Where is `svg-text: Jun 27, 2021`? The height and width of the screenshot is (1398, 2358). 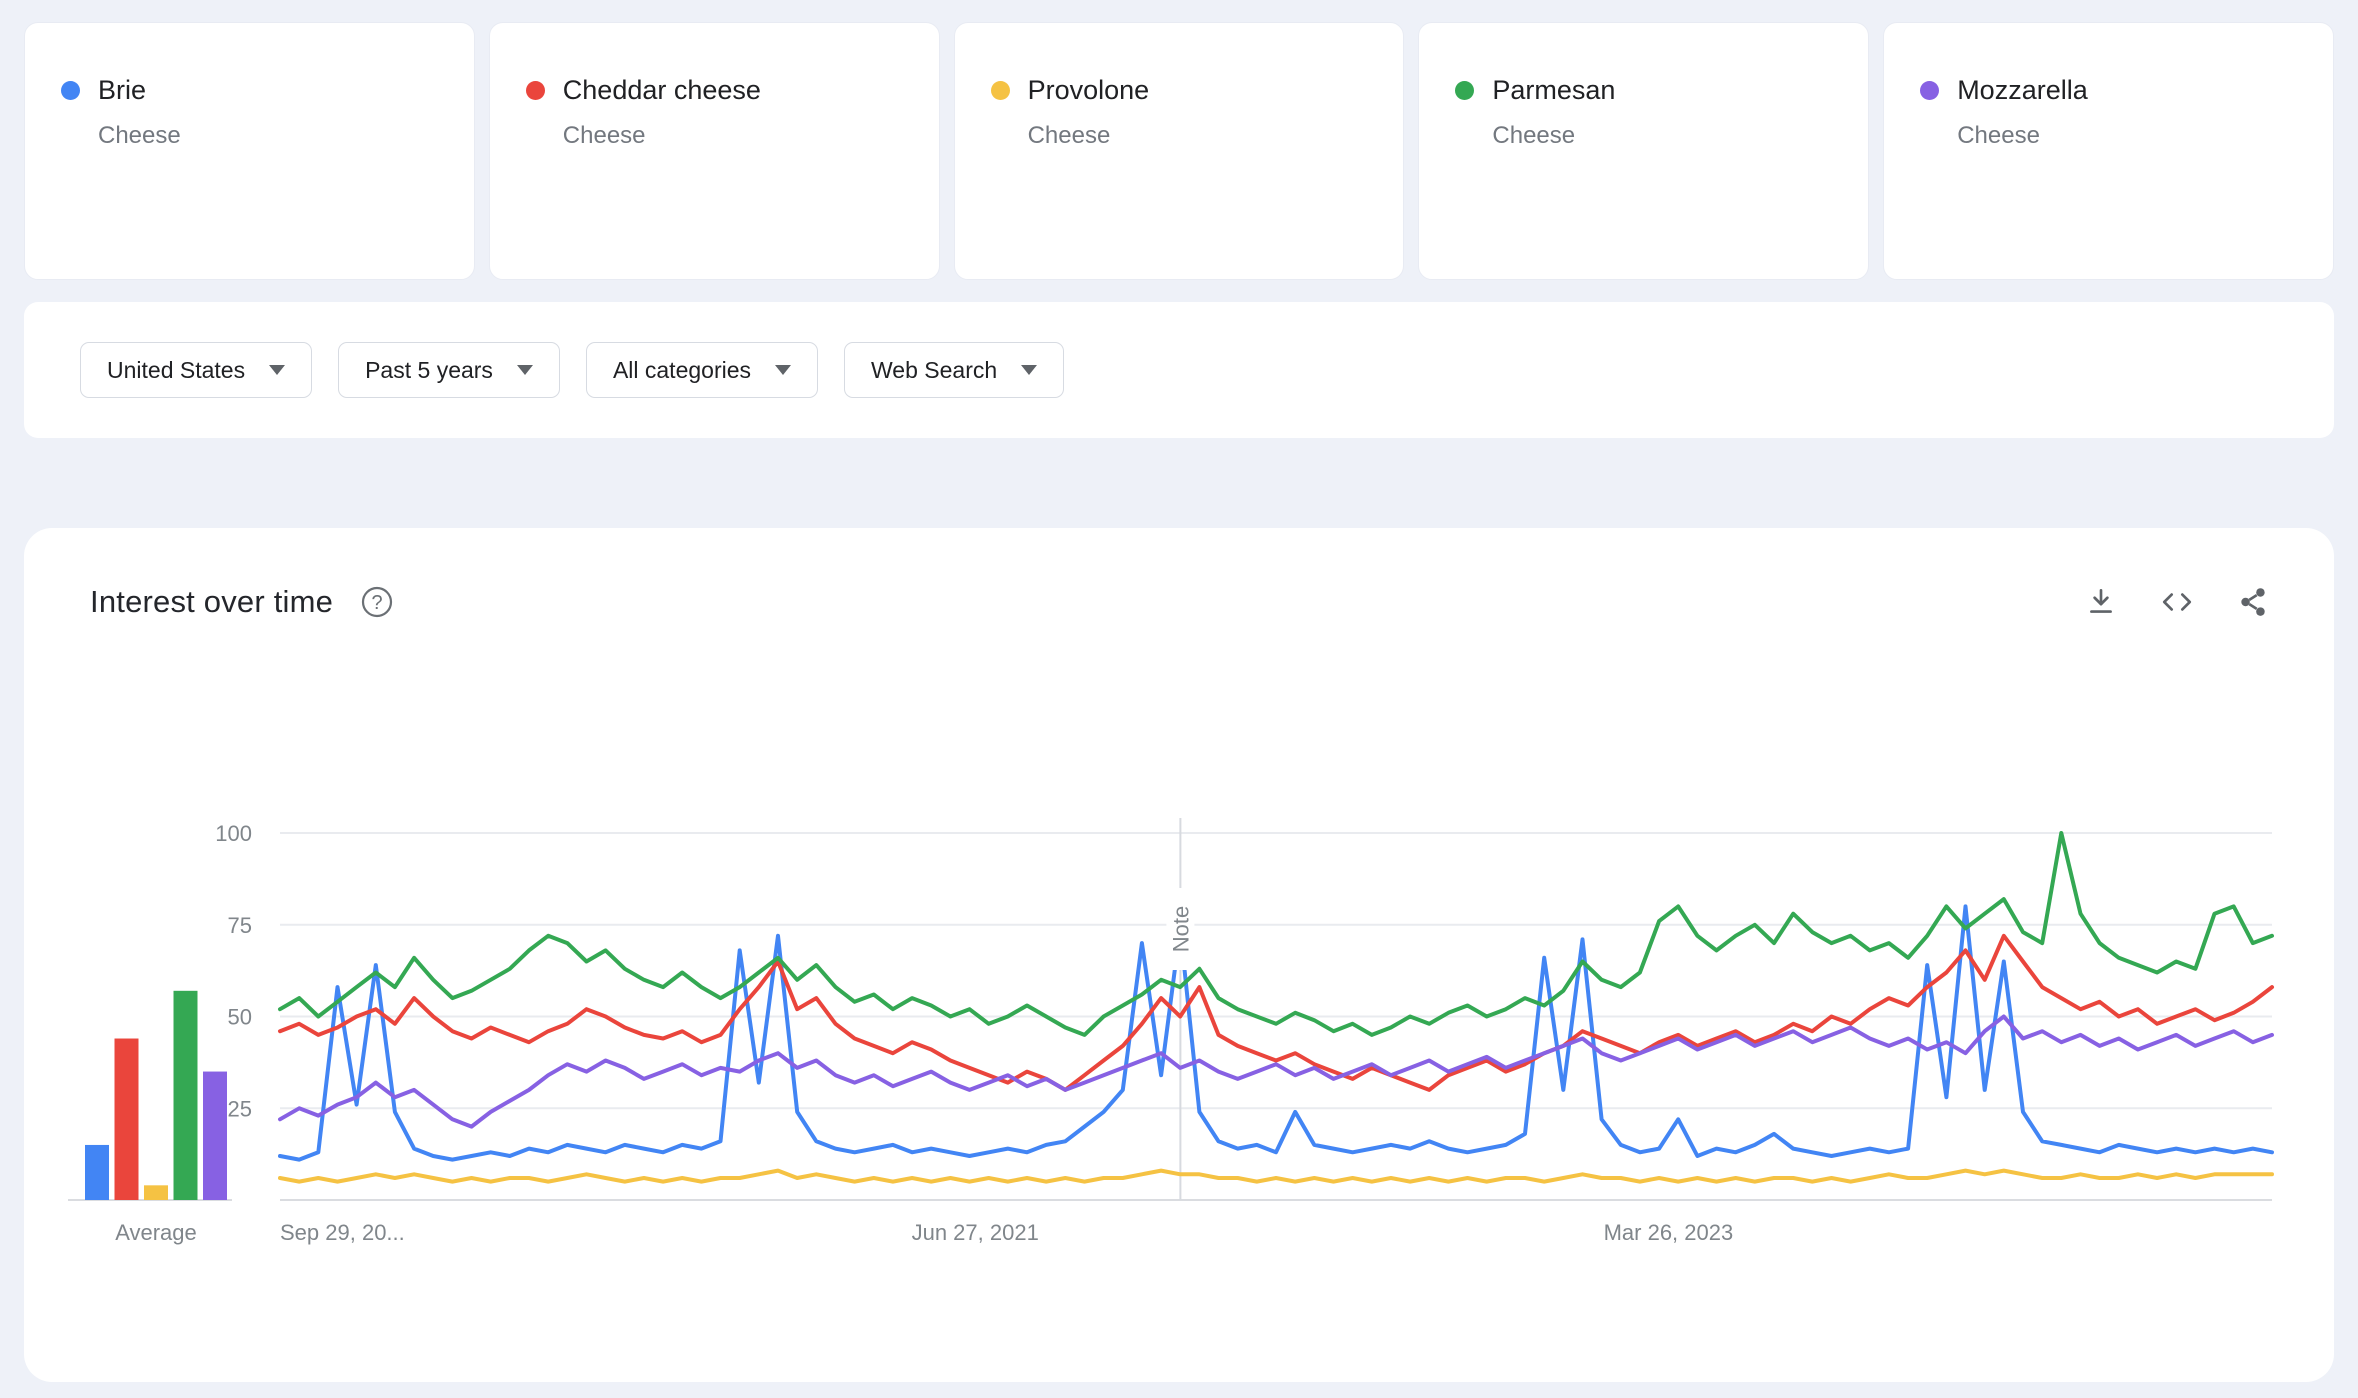
svg-text: Jun 27, 2021 is located at coordinates (975, 1232).